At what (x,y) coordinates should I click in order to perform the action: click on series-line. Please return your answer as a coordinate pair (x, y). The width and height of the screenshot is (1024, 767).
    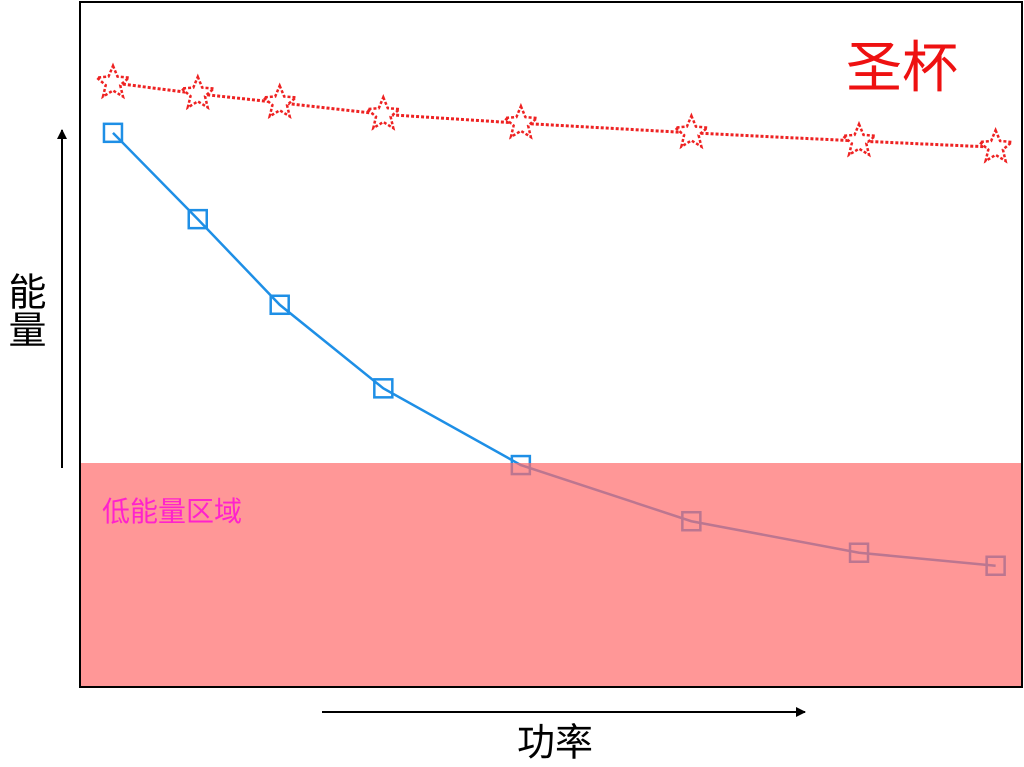
    Looking at the image, I should click on (554, 115).